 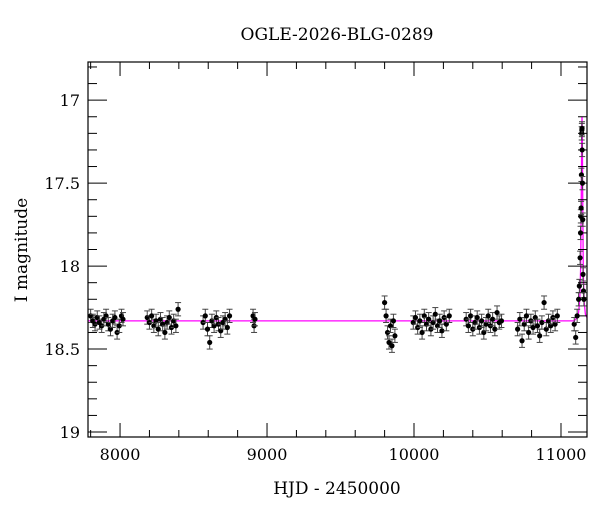 I want to click on x-tick-label: 11000, so click(x=561, y=454).